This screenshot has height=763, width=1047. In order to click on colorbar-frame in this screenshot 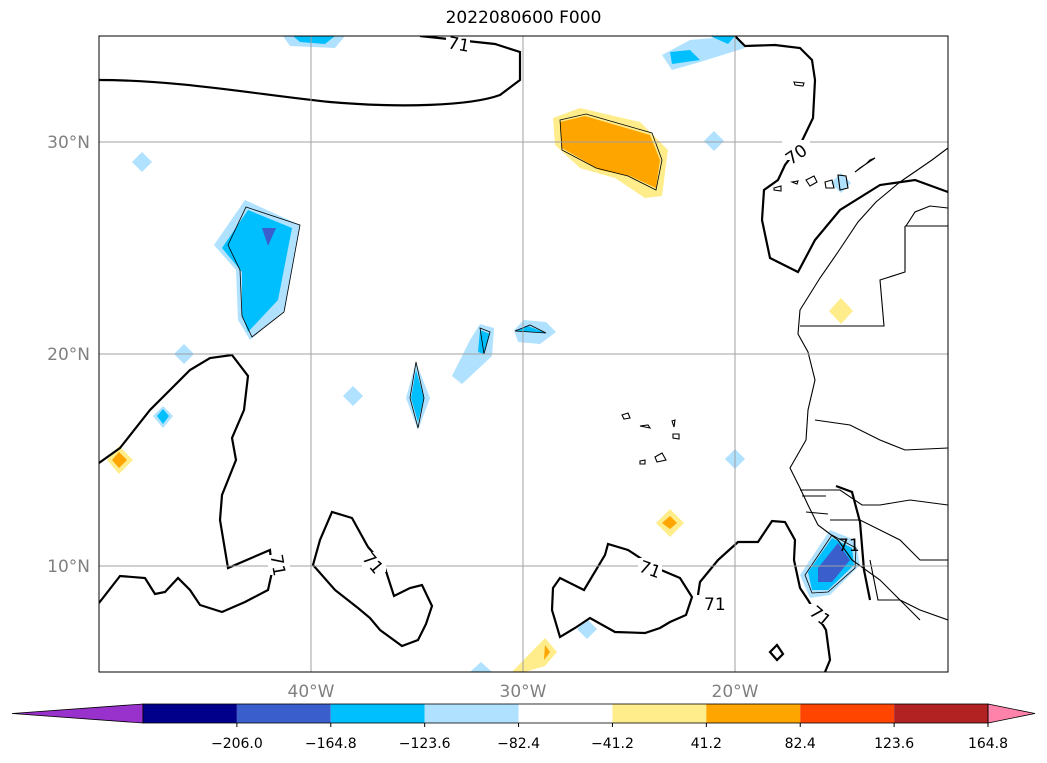, I will do `click(565, 713)`.